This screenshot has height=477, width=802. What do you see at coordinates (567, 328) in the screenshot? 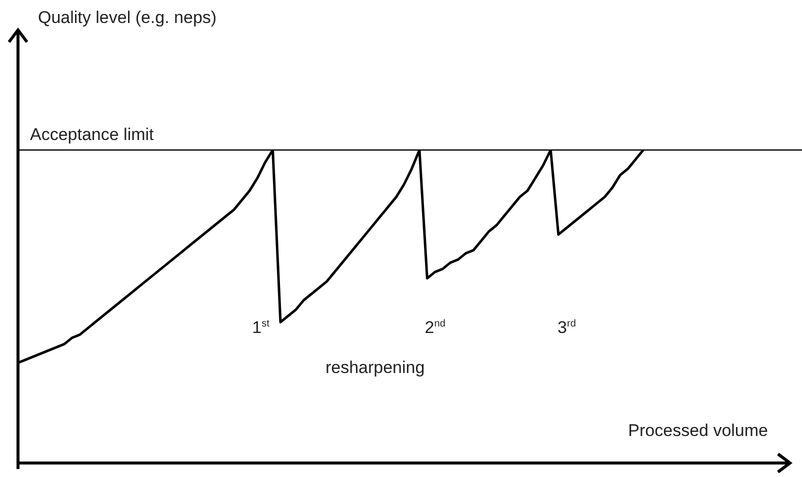
I see `annotation: 3$^{rd}$` at bounding box center [567, 328].